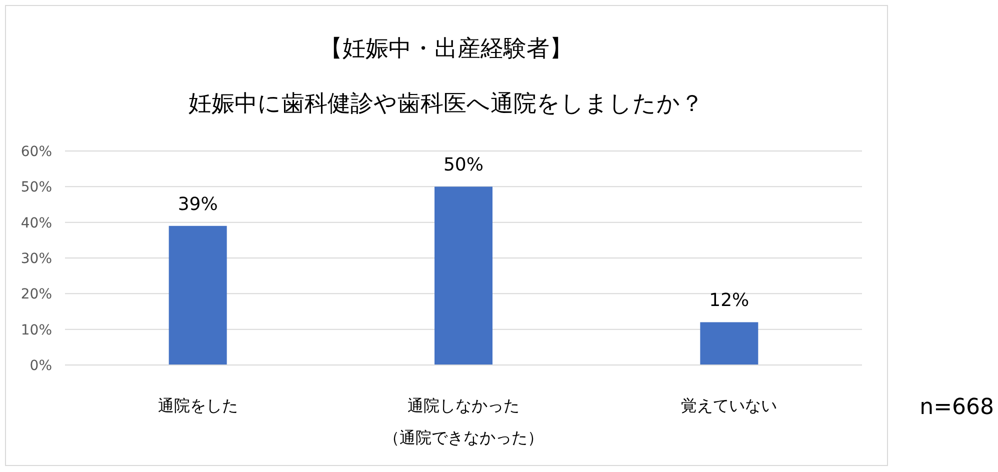 Image resolution: width=998 pixels, height=472 pixels. Describe the element at coordinates (36, 259) in the screenshot. I see `y-tick-label: 30%` at that location.